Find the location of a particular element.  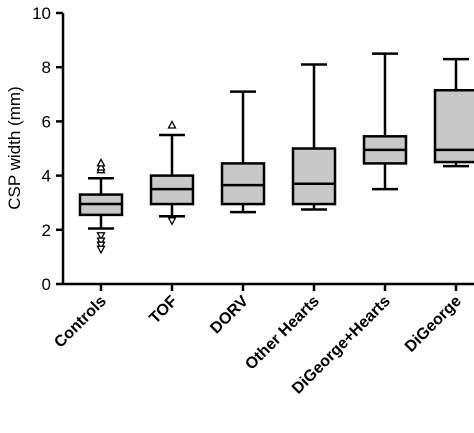

box-dorv is located at coordinates (243, 152).